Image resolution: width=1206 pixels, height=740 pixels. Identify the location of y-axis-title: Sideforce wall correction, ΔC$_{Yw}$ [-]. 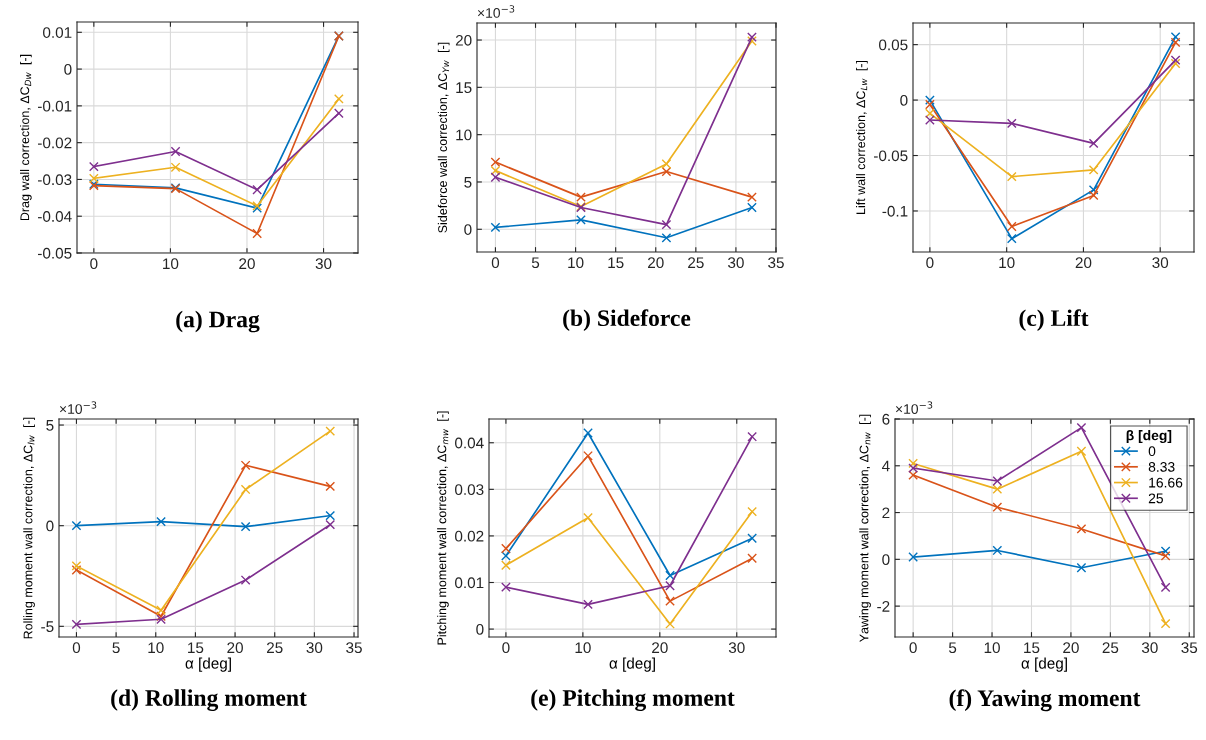
(443, 137).